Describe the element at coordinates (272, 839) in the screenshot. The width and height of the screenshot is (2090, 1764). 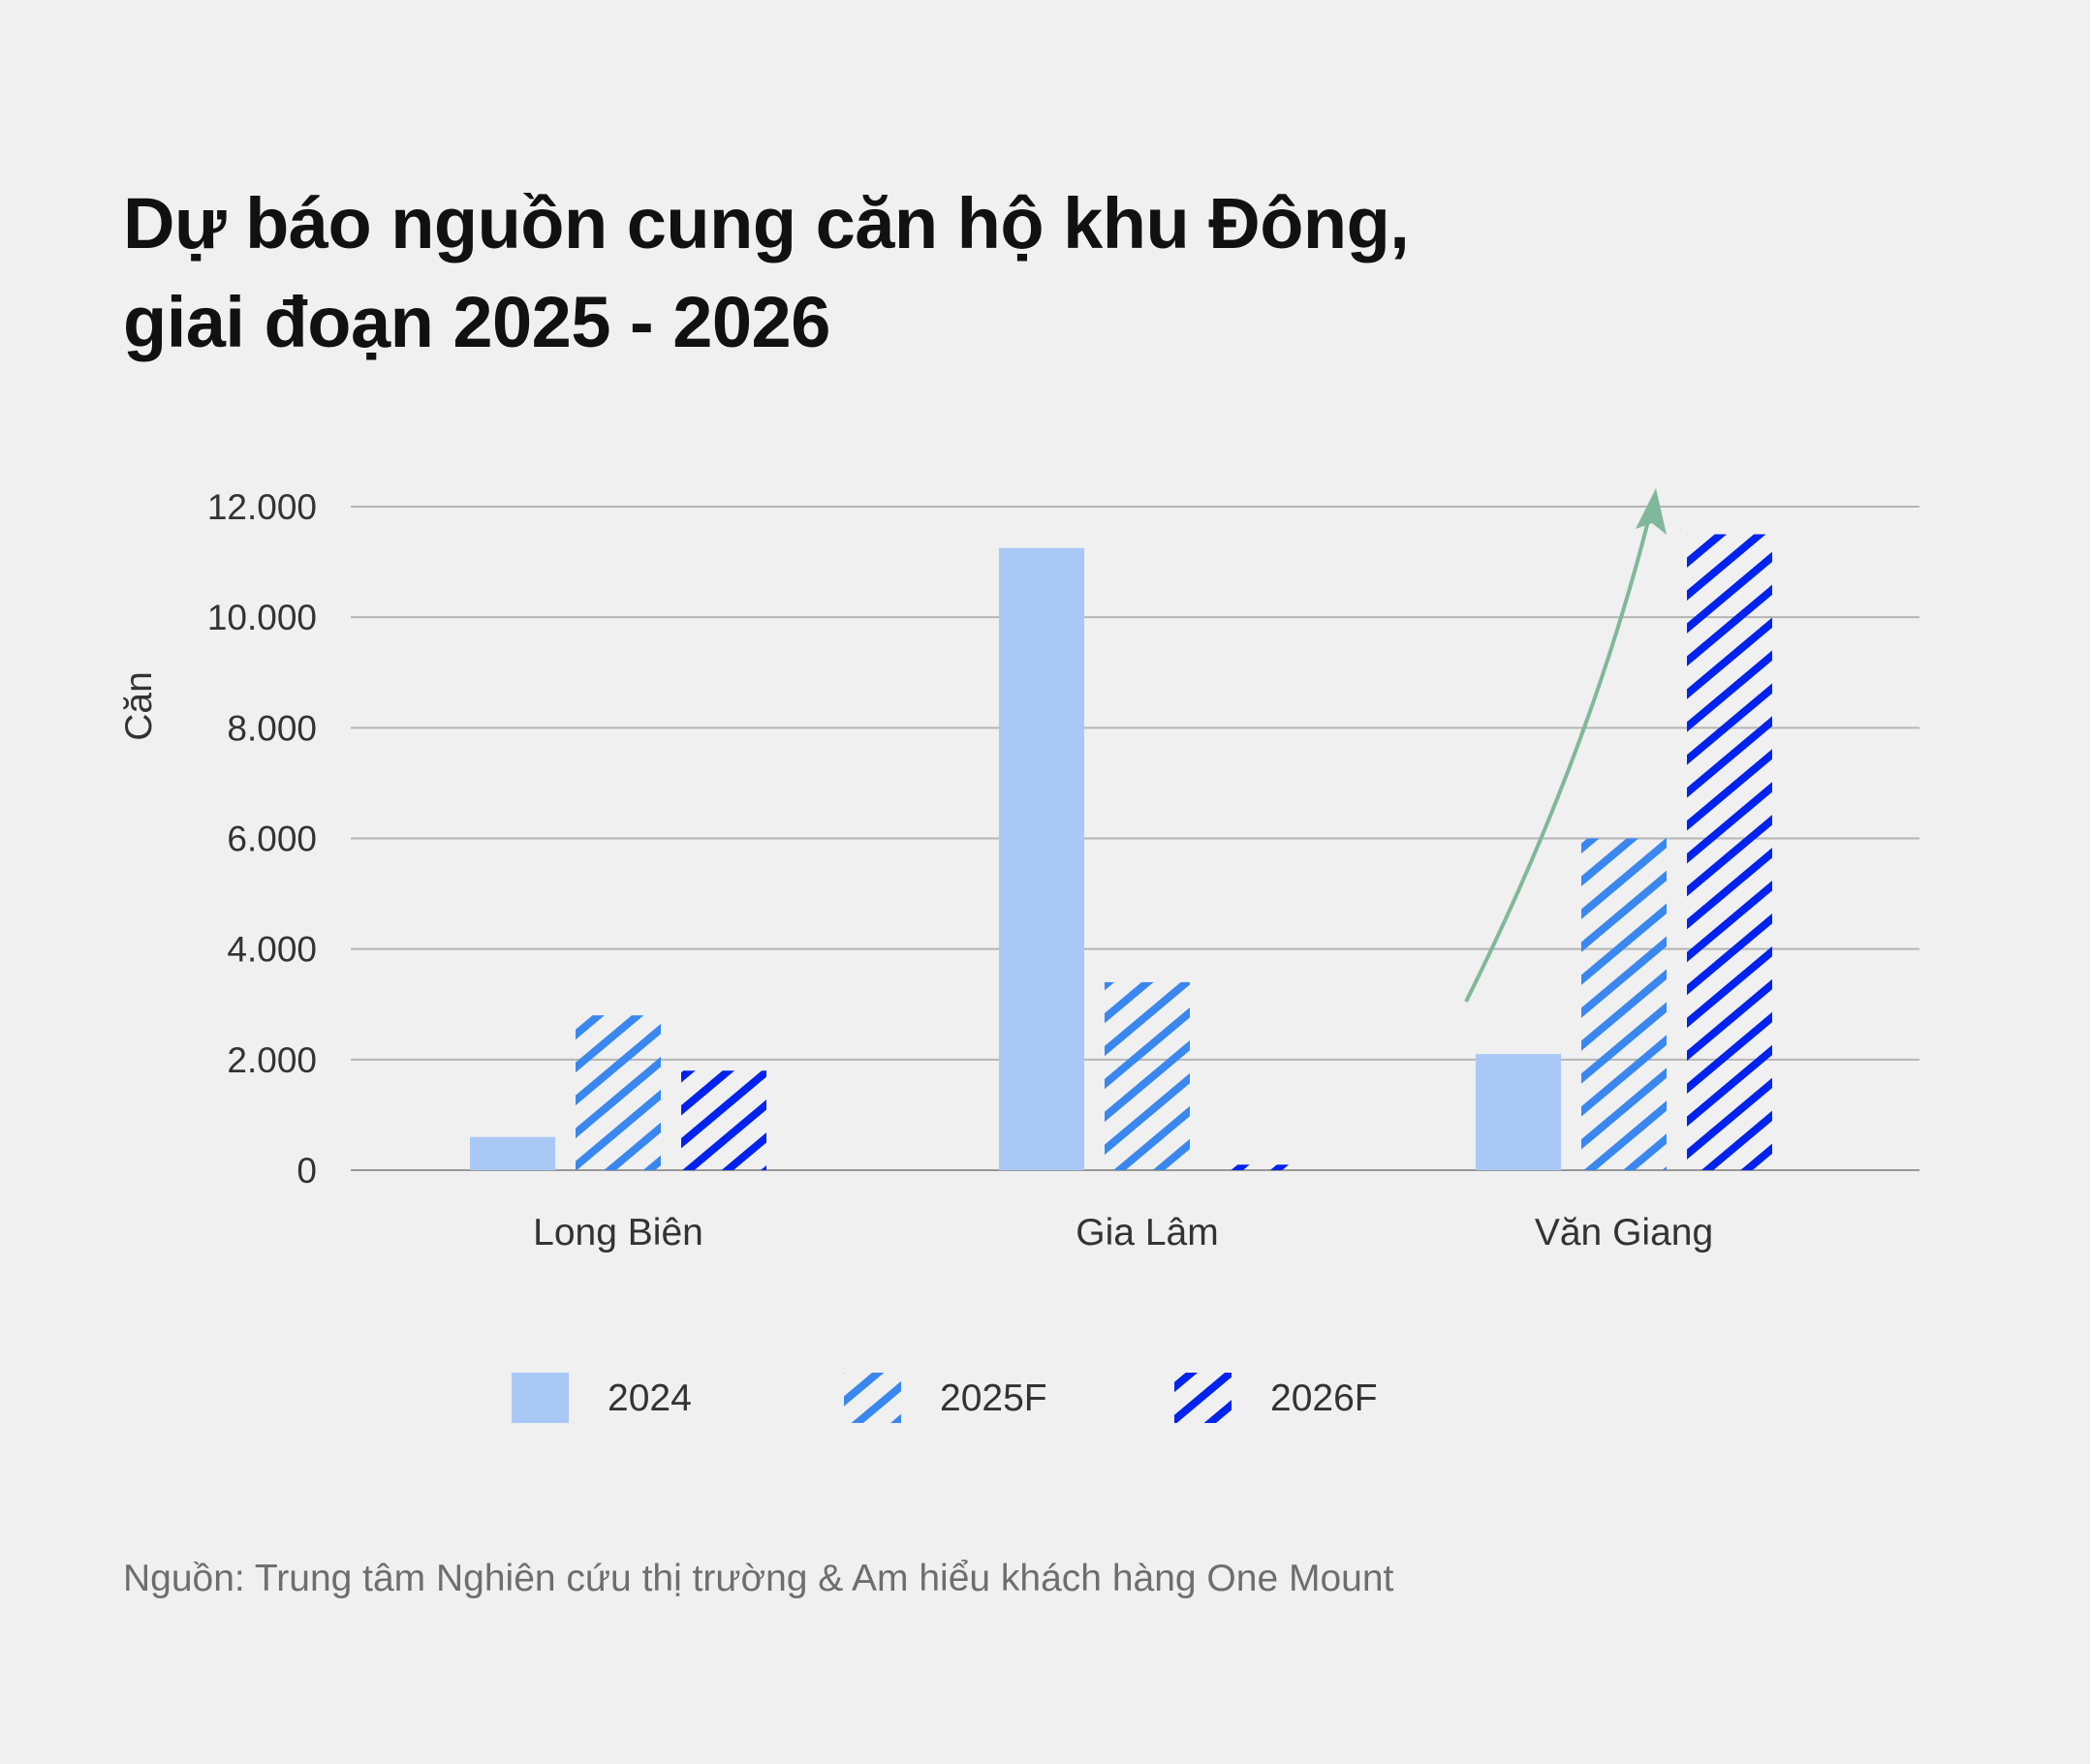
I see `y-tick-label: 6.000` at that location.